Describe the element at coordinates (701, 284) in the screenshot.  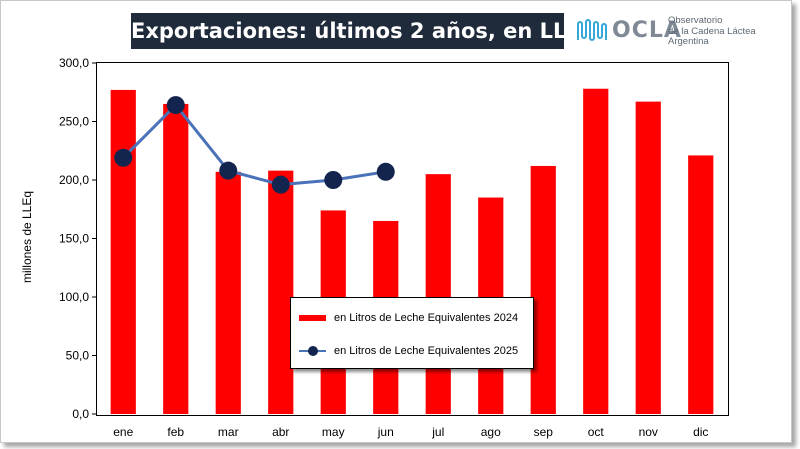
I see `bar-2024-dic` at that location.